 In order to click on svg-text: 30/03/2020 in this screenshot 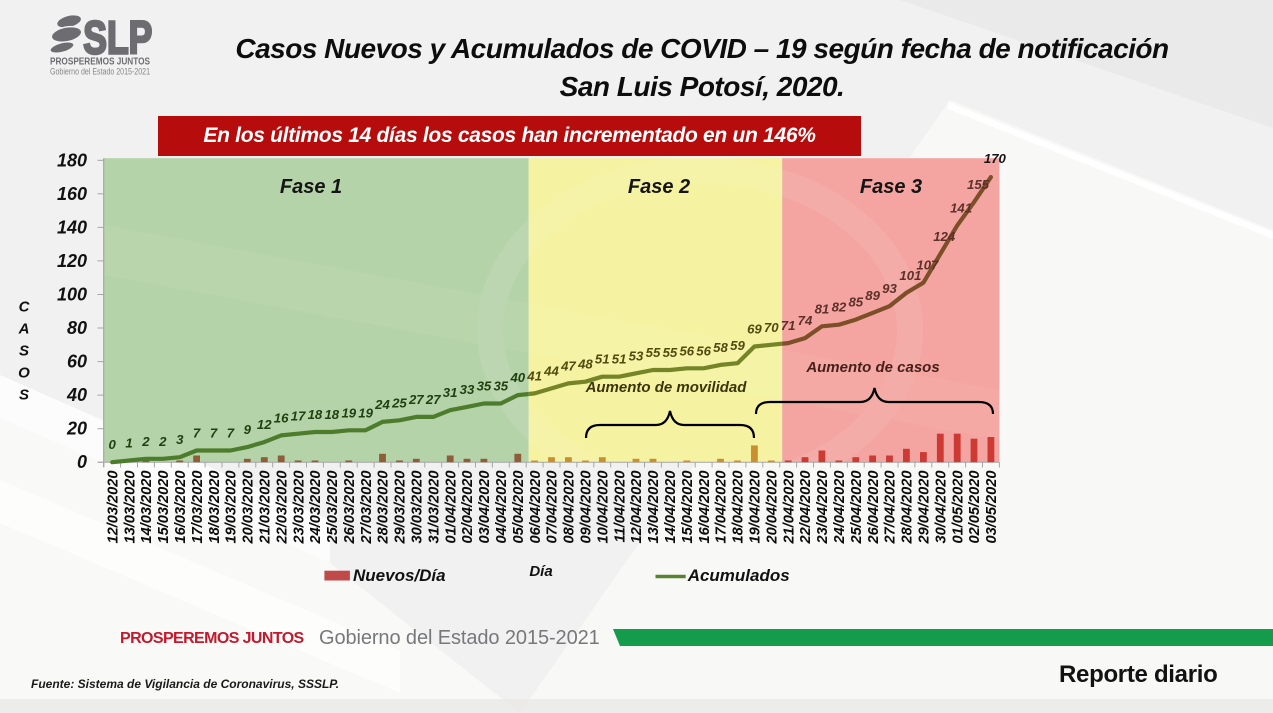, I will do `click(418, 507)`.